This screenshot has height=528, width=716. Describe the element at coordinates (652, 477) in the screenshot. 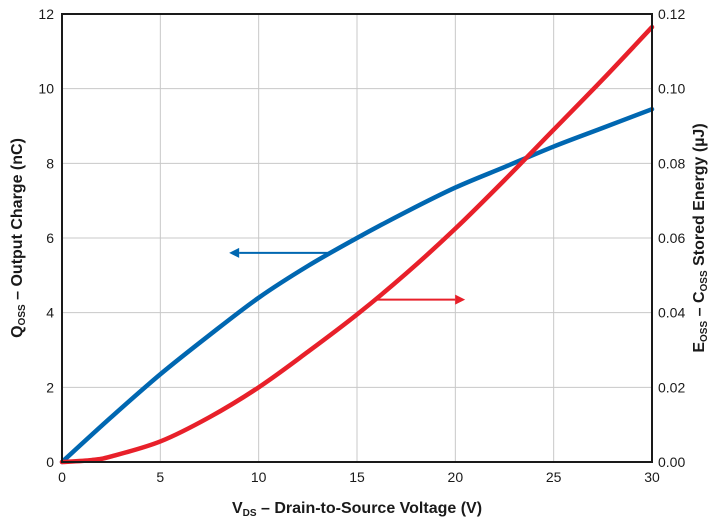

I see `x-tick-label: 30` at that location.